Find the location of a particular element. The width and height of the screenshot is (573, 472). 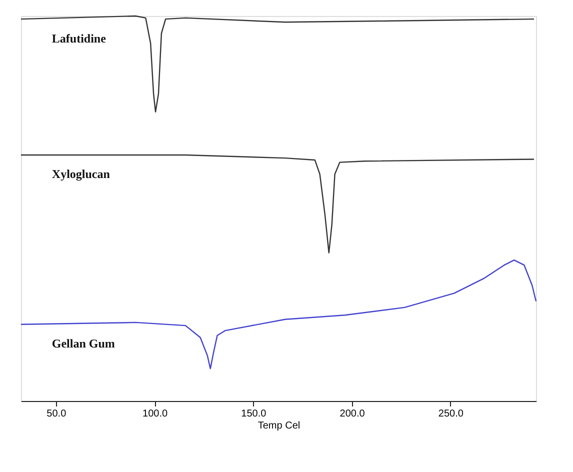

x-tick-label: 250.0 is located at coordinates (451, 414).